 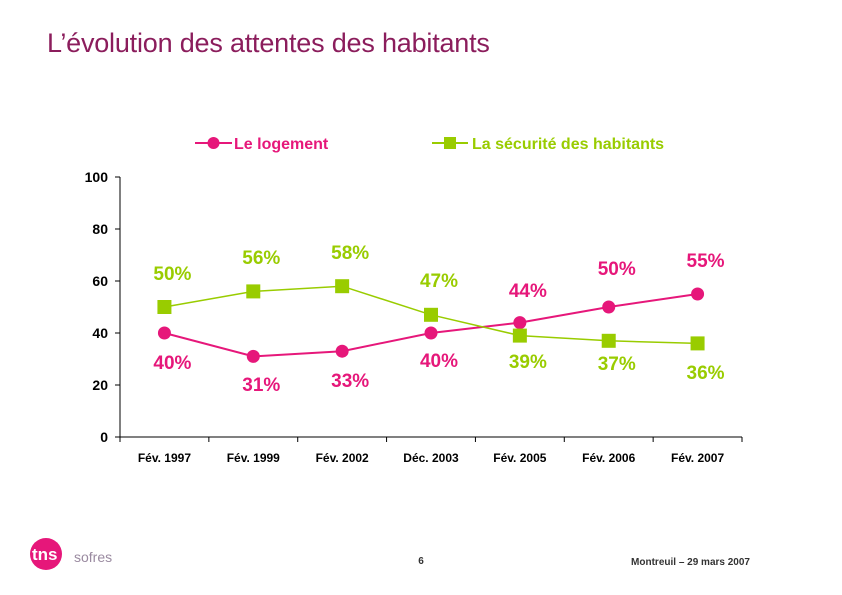 What do you see at coordinates (706, 373) in the screenshot?
I see `securite-data-label: 36%` at bounding box center [706, 373].